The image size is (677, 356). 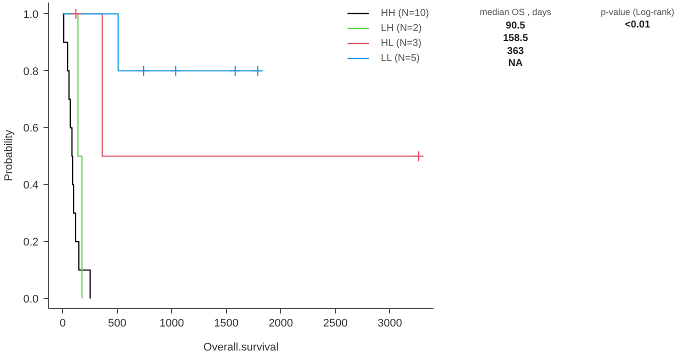 What do you see at coordinates (9, 155) in the screenshot?
I see `y-axis-title: Probability` at bounding box center [9, 155].